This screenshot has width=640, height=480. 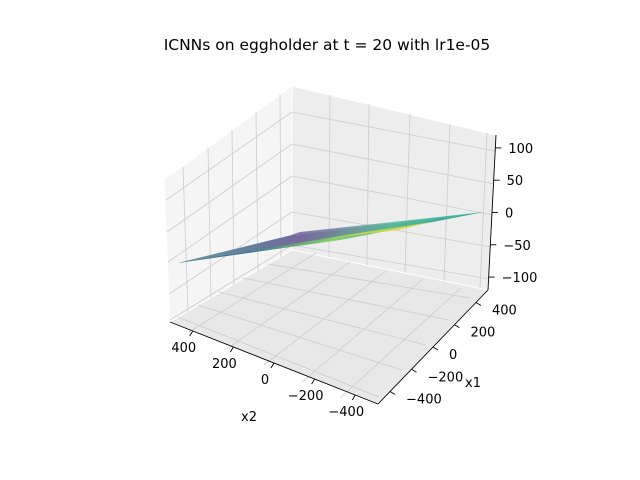 I want to click on x2-tick-label-1: 200, so click(x=224, y=364).